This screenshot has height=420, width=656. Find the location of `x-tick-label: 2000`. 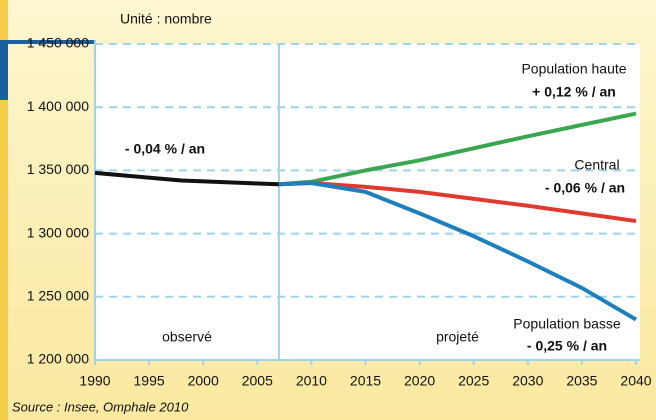

x-tick-label: 2000 is located at coordinates (203, 381).